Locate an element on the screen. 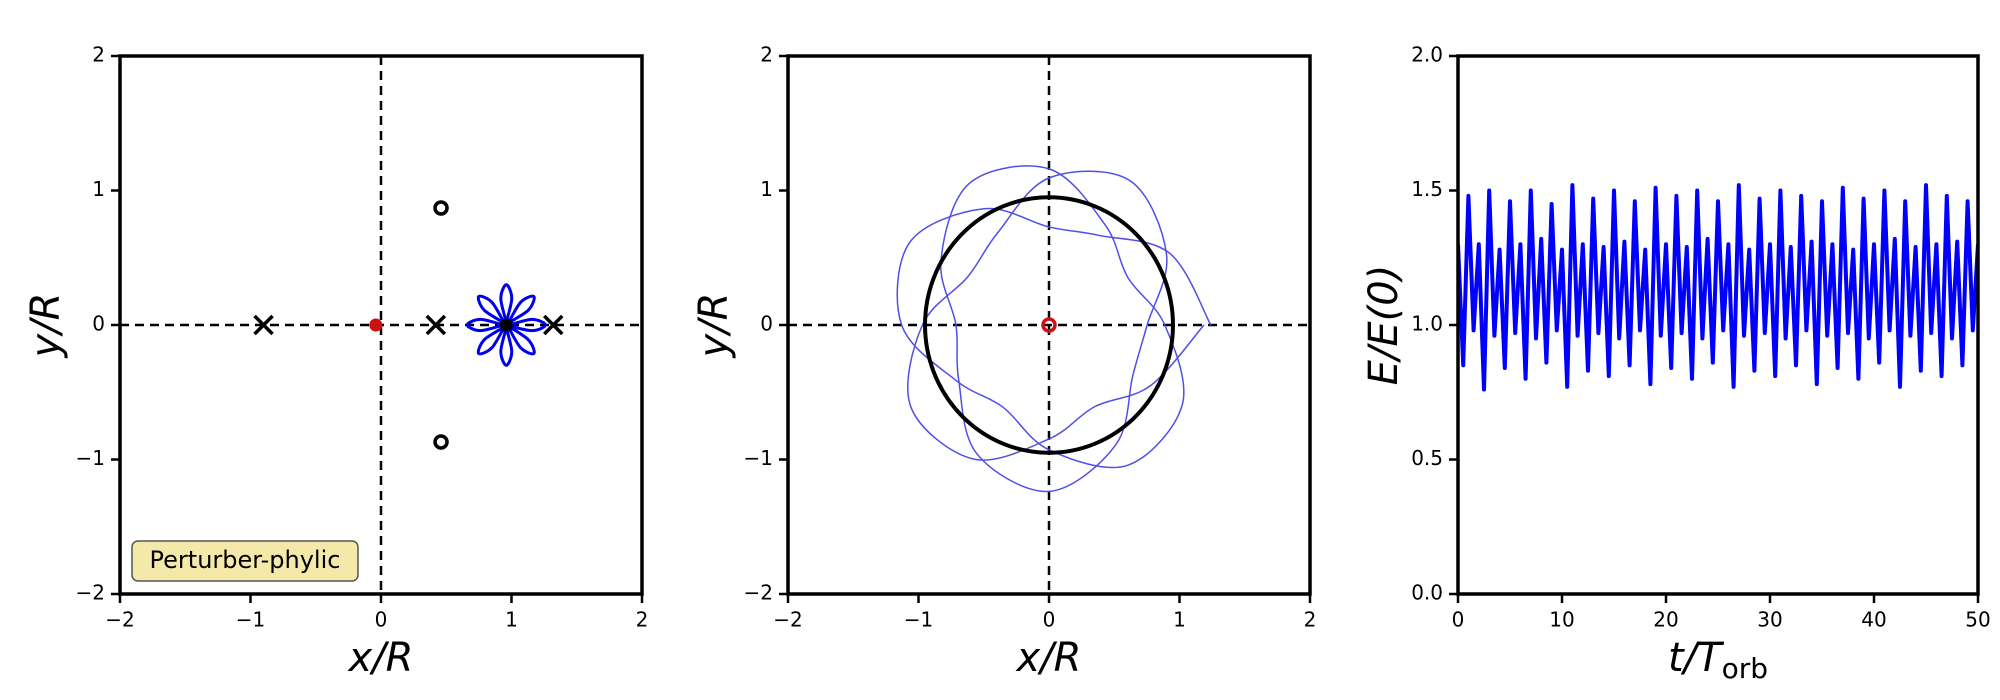  y-tick-label: 1.5 is located at coordinates (1427, 189).